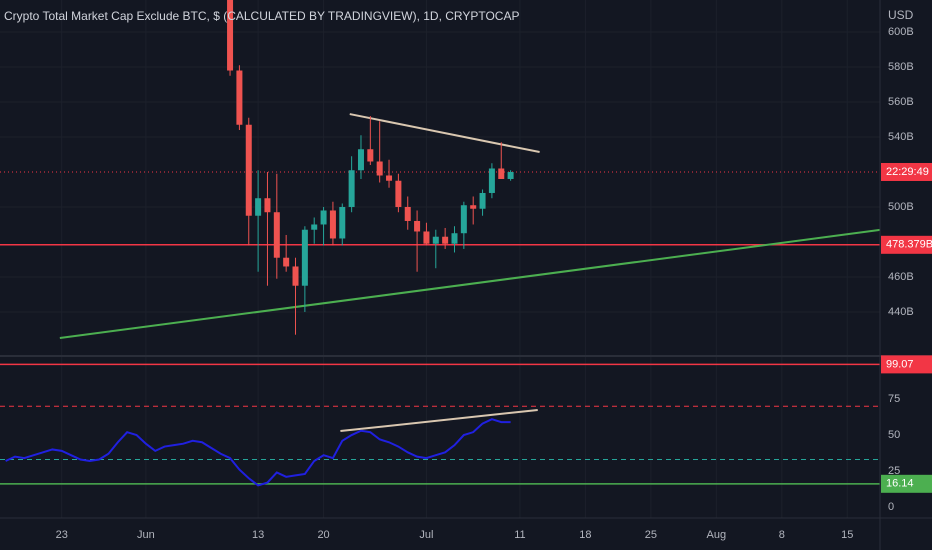  I want to click on y-tick-label: 440B, so click(901, 312).